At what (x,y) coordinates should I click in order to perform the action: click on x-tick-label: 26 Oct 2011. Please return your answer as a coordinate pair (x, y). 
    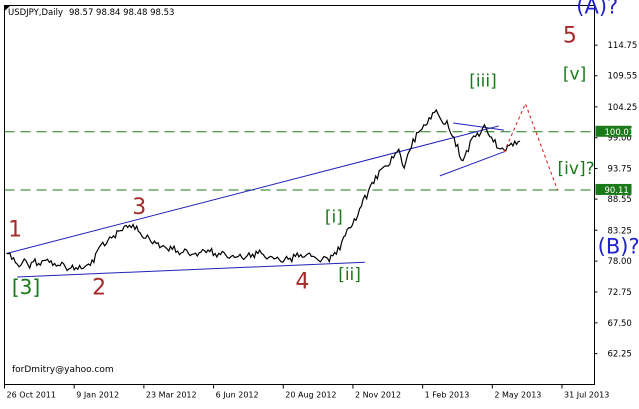
    Looking at the image, I should click on (31, 395).